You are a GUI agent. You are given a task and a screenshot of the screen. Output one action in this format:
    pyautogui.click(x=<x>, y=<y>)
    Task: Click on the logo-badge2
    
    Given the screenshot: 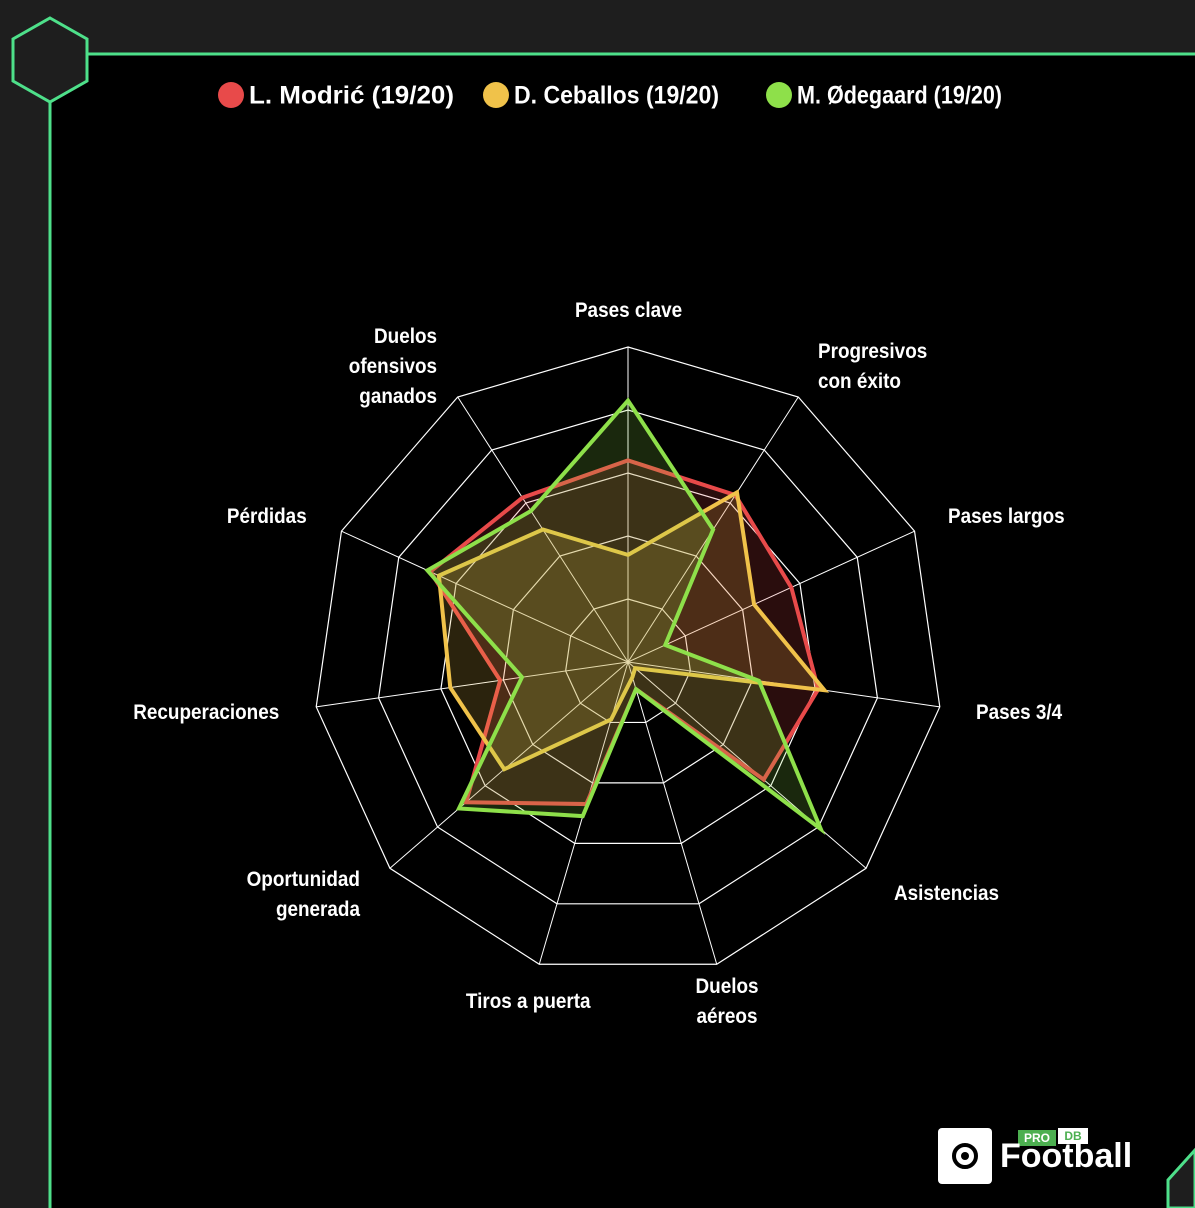 What is the action you would take?
    pyautogui.click(x=1073, y=1136)
    